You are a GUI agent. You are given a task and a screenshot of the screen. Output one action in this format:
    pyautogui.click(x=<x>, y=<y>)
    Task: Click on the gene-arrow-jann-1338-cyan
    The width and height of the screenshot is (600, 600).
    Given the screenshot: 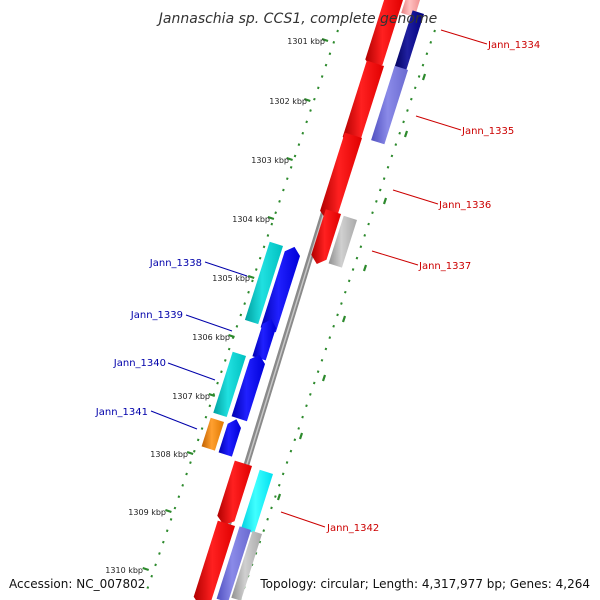 What is the action you would take?
    pyautogui.click(x=263, y=283)
    